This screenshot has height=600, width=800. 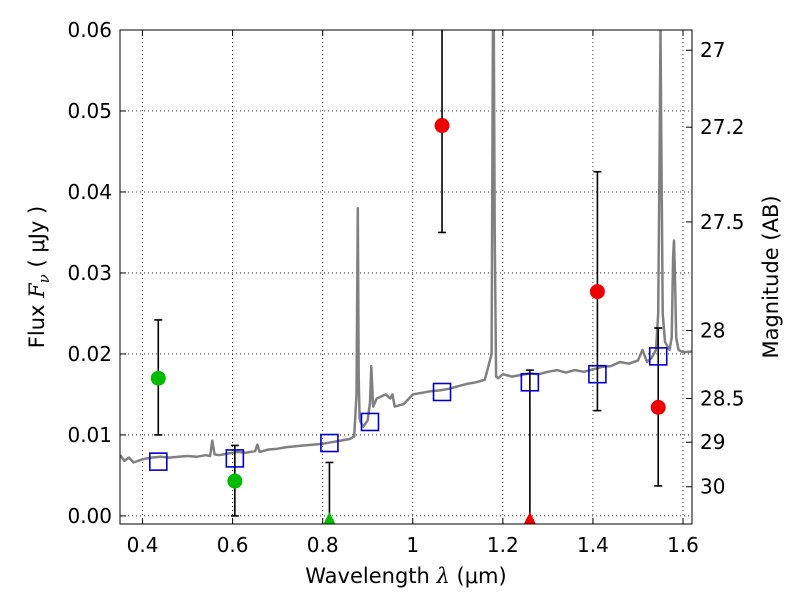 What do you see at coordinates (233, 545) in the screenshot?
I see `x-tick-label: 0.6` at bounding box center [233, 545].